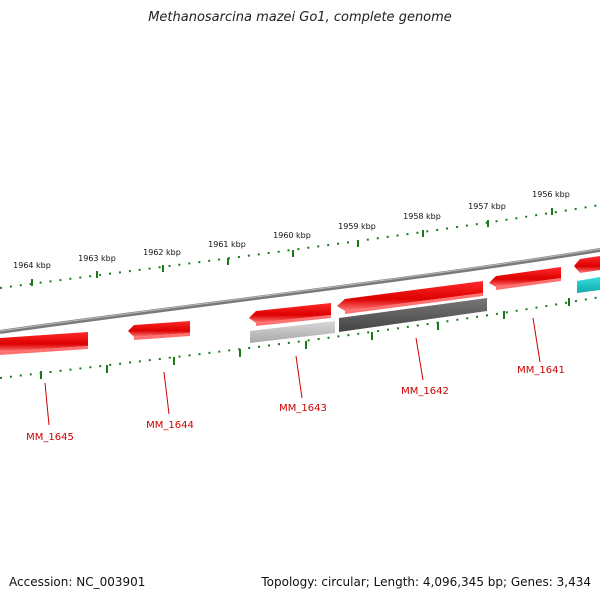 This screenshot has width=600, height=600. What do you see at coordinates (588, 285) in the screenshot?
I see `feature-cyan` at bounding box center [588, 285].